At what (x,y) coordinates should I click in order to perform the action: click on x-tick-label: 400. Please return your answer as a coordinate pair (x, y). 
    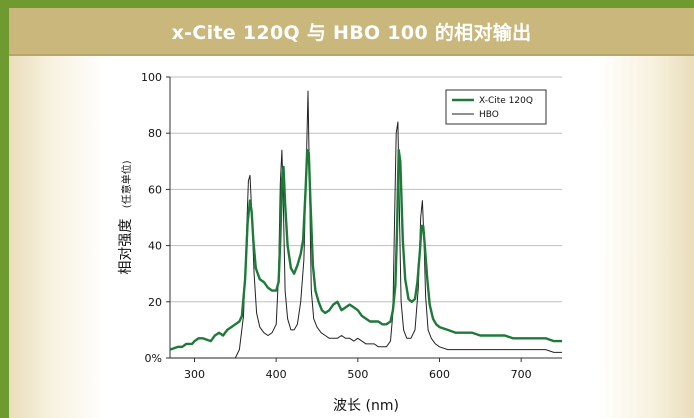
    Looking at the image, I should click on (276, 374).